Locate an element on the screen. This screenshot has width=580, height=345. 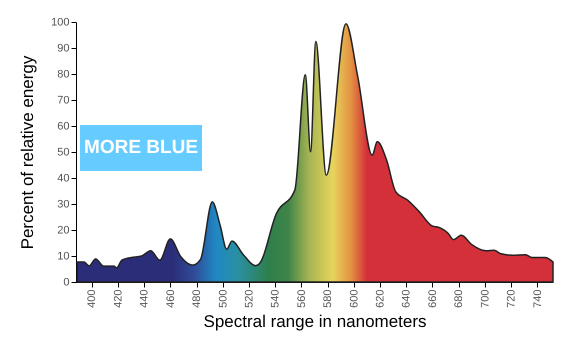
x-tick-label: 420 is located at coordinates (118, 299).